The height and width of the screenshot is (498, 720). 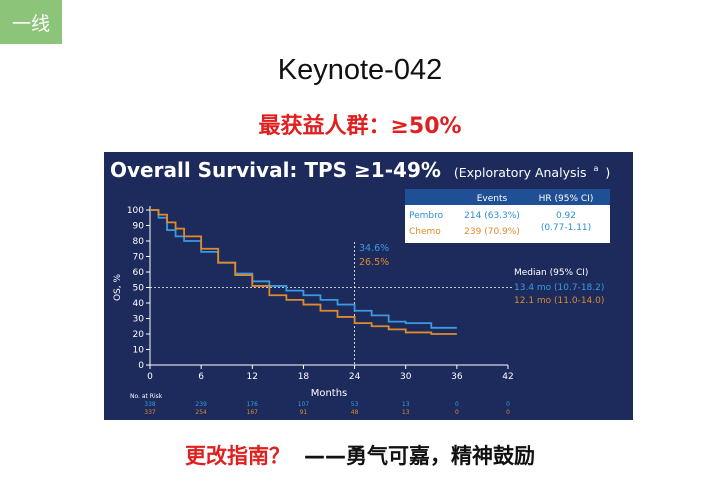 I want to click on y-tick-label: 70, so click(x=139, y=258).